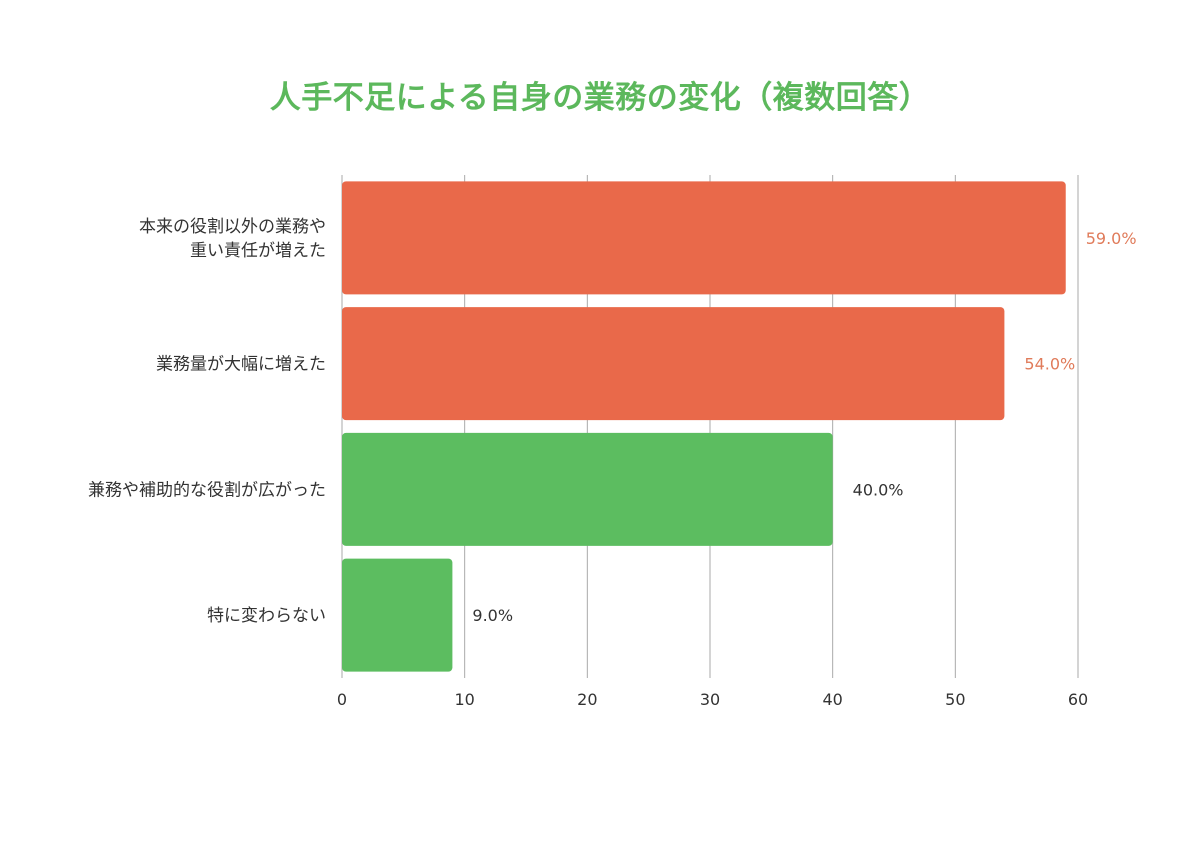 The width and height of the screenshot is (1200, 856). What do you see at coordinates (878, 489) in the screenshot?
I see `value-label: 40.0%` at bounding box center [878, 489].